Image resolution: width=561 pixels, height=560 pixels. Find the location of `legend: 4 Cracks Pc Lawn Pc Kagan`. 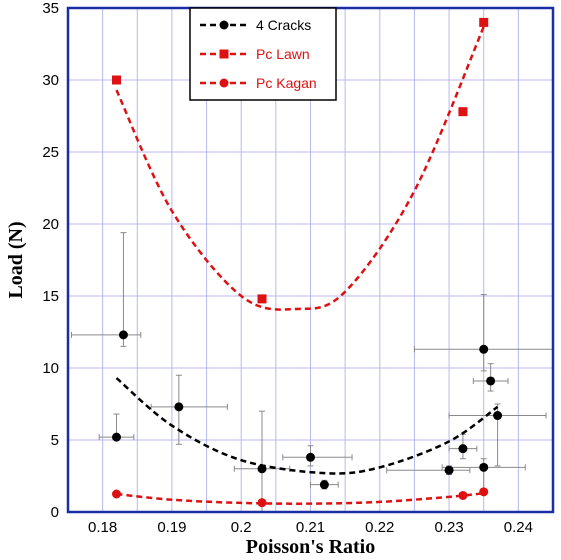

legend: 4 Cracks Pc Lawn Pc Kagan is located at coordinates (263, 54).